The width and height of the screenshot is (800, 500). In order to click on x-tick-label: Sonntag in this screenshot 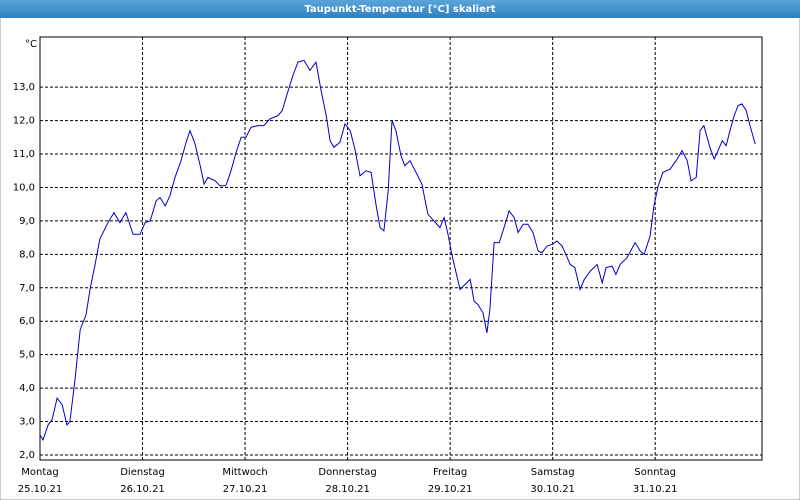, I will do `click(655, 472)`.